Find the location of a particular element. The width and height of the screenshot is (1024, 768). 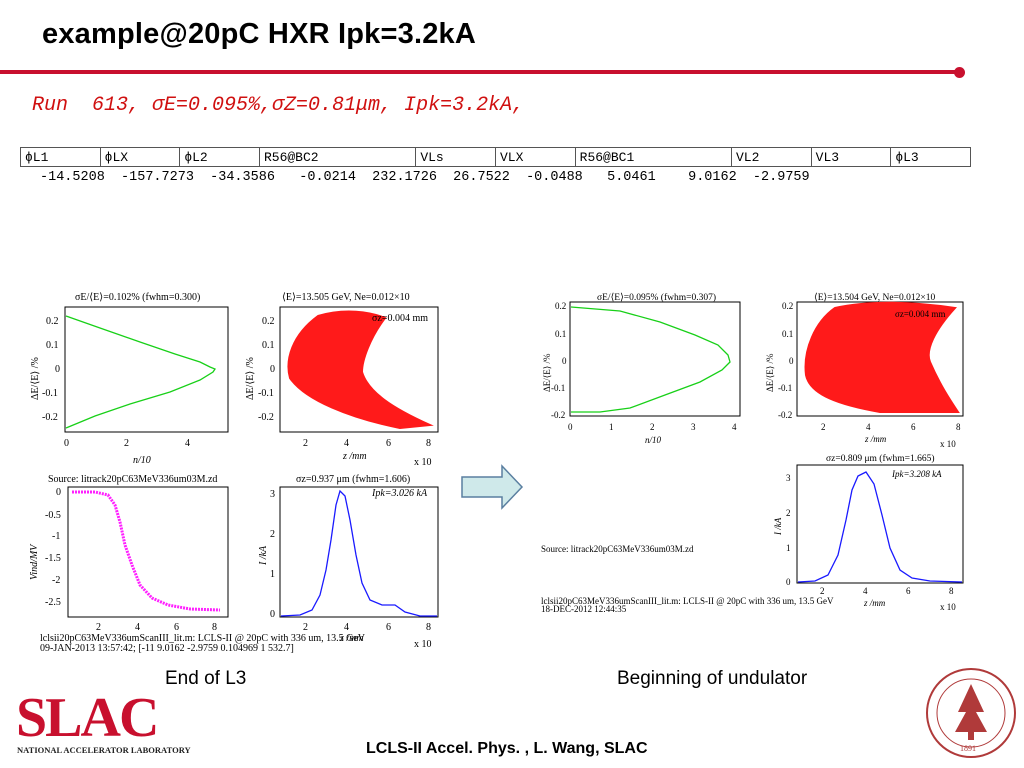

stanford-seal-icon: 1891 is located at coordinates (971, 713).